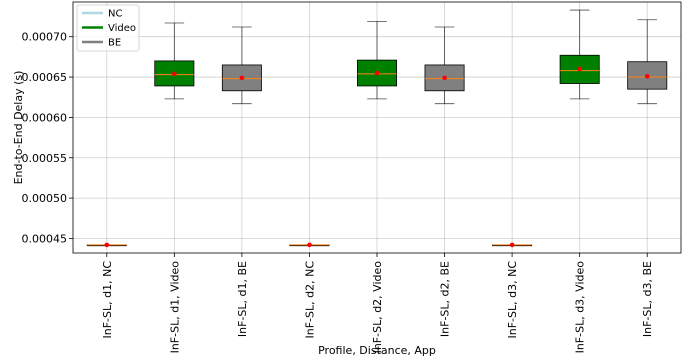 This screenshot has height=361, width=692. What do you see at coordinates (580, 307) in the screenshot?
I see `x-tick-label: InF-SL, d3, Video` at bounding box center [580, 307].